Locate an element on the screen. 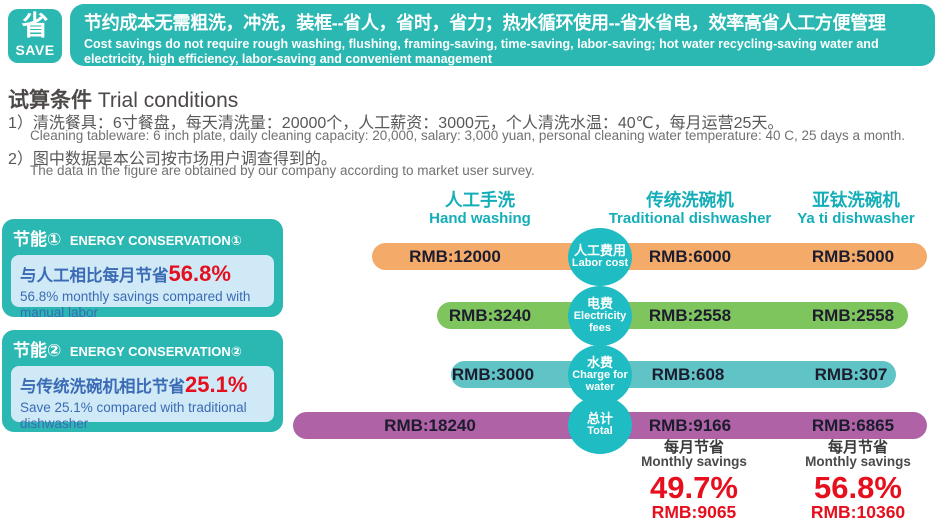 Image resolution: width=940 pixels, height=518 pixels. bar-labor-cost is located at coordinates (649, 256).